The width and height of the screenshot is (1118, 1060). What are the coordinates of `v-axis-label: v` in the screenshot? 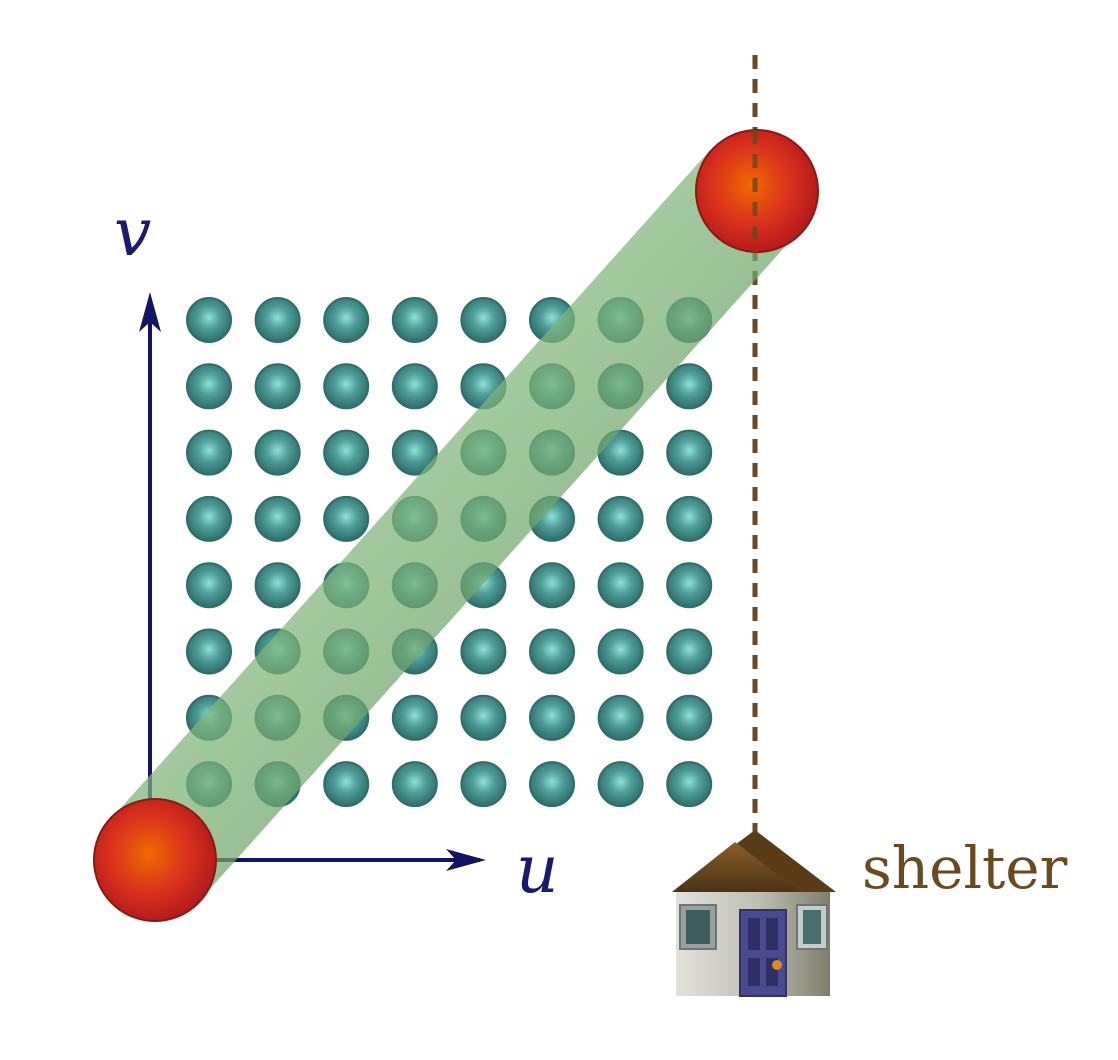 It's located at (132, 232).